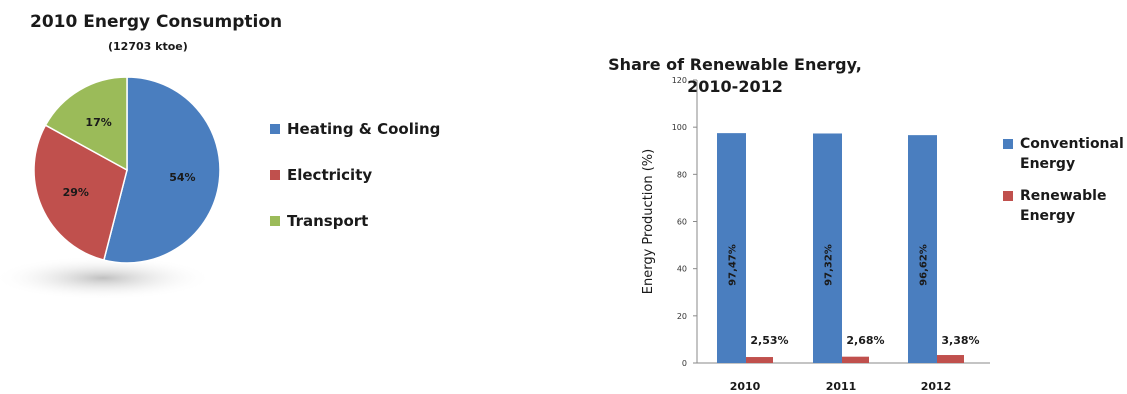  I want to click on pie-slice-label-heating-cooling: 54%, so click(182, 177).